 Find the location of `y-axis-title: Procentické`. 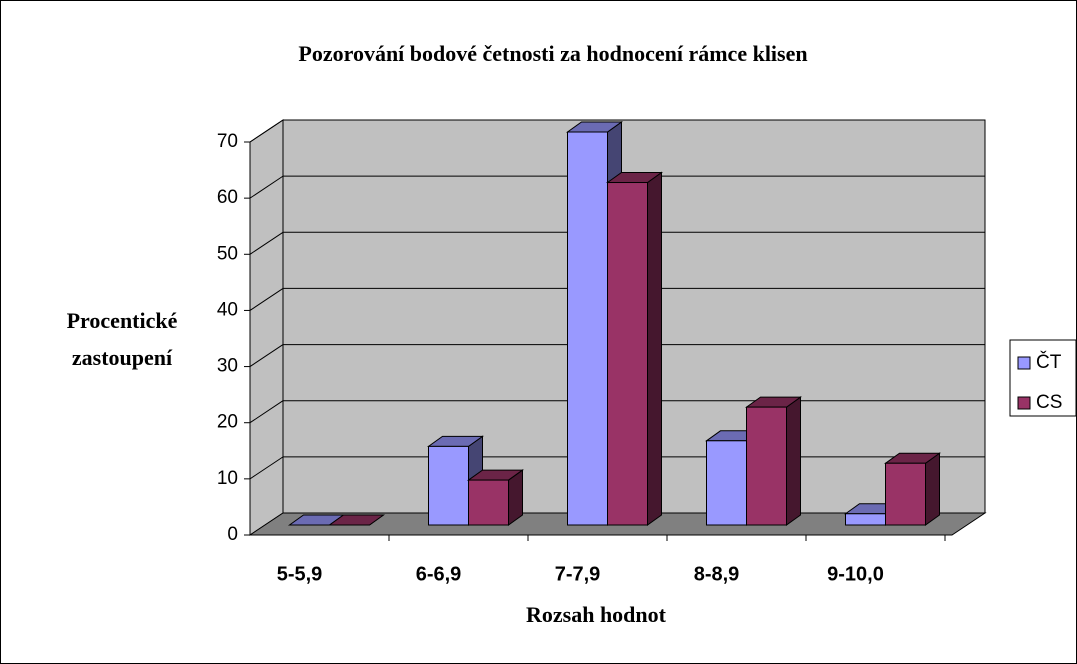

y-axis-title: Procentické is located at coordinates (122, 320).